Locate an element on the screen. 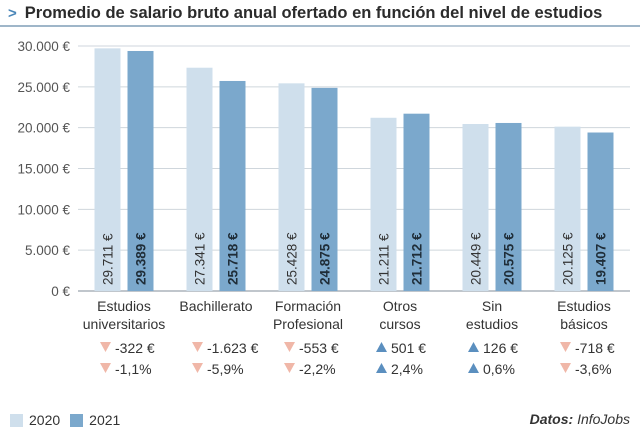 The width and height of the screenshot is (640, 441). category-label: Sin is located at coordinates (492, 306).